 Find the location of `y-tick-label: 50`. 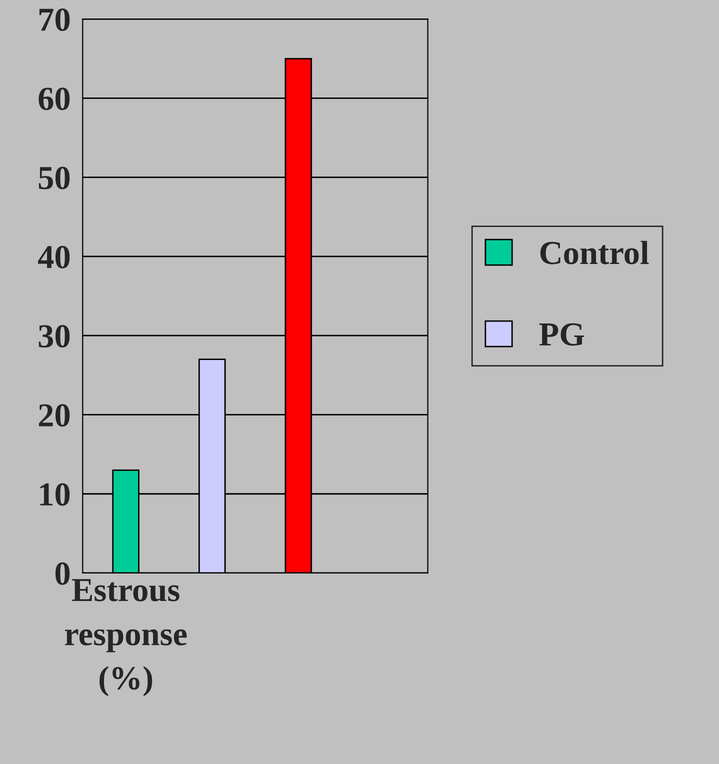

y-tick-label: 50 is located at coordinates (54, 178).